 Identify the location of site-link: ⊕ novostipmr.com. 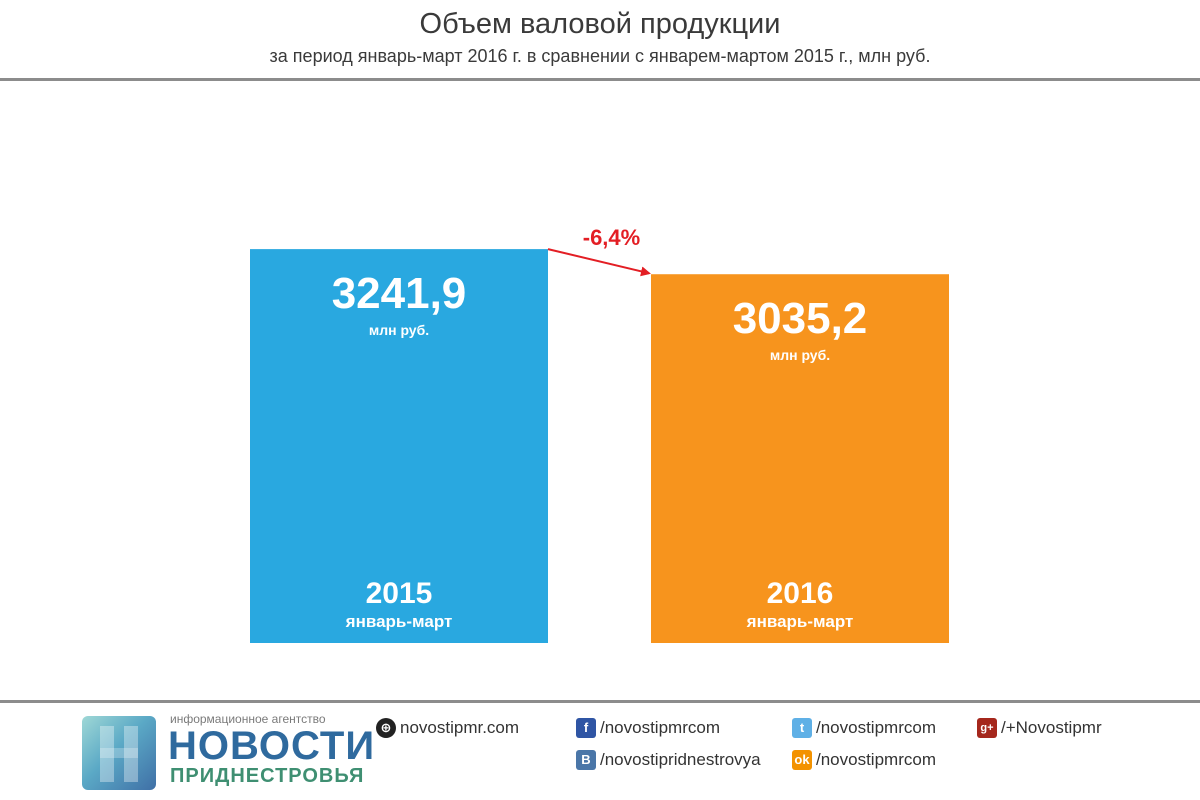
(447, 728).